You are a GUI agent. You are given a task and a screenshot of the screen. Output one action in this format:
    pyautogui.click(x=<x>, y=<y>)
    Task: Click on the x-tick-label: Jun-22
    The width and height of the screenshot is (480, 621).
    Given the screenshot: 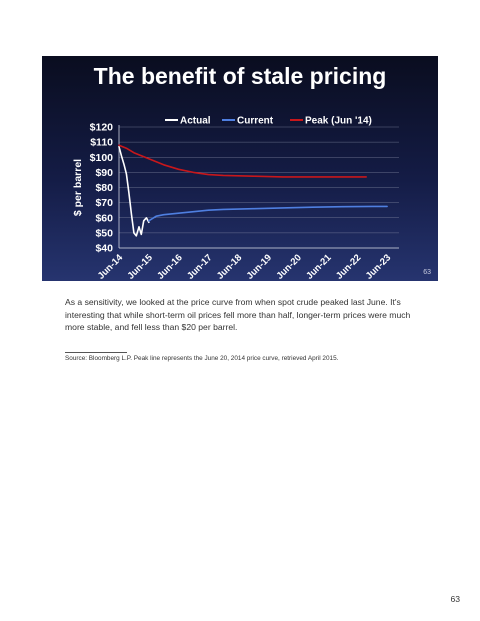 What is the action you would take?
    pyautogui.click(x=348, y=266)
    